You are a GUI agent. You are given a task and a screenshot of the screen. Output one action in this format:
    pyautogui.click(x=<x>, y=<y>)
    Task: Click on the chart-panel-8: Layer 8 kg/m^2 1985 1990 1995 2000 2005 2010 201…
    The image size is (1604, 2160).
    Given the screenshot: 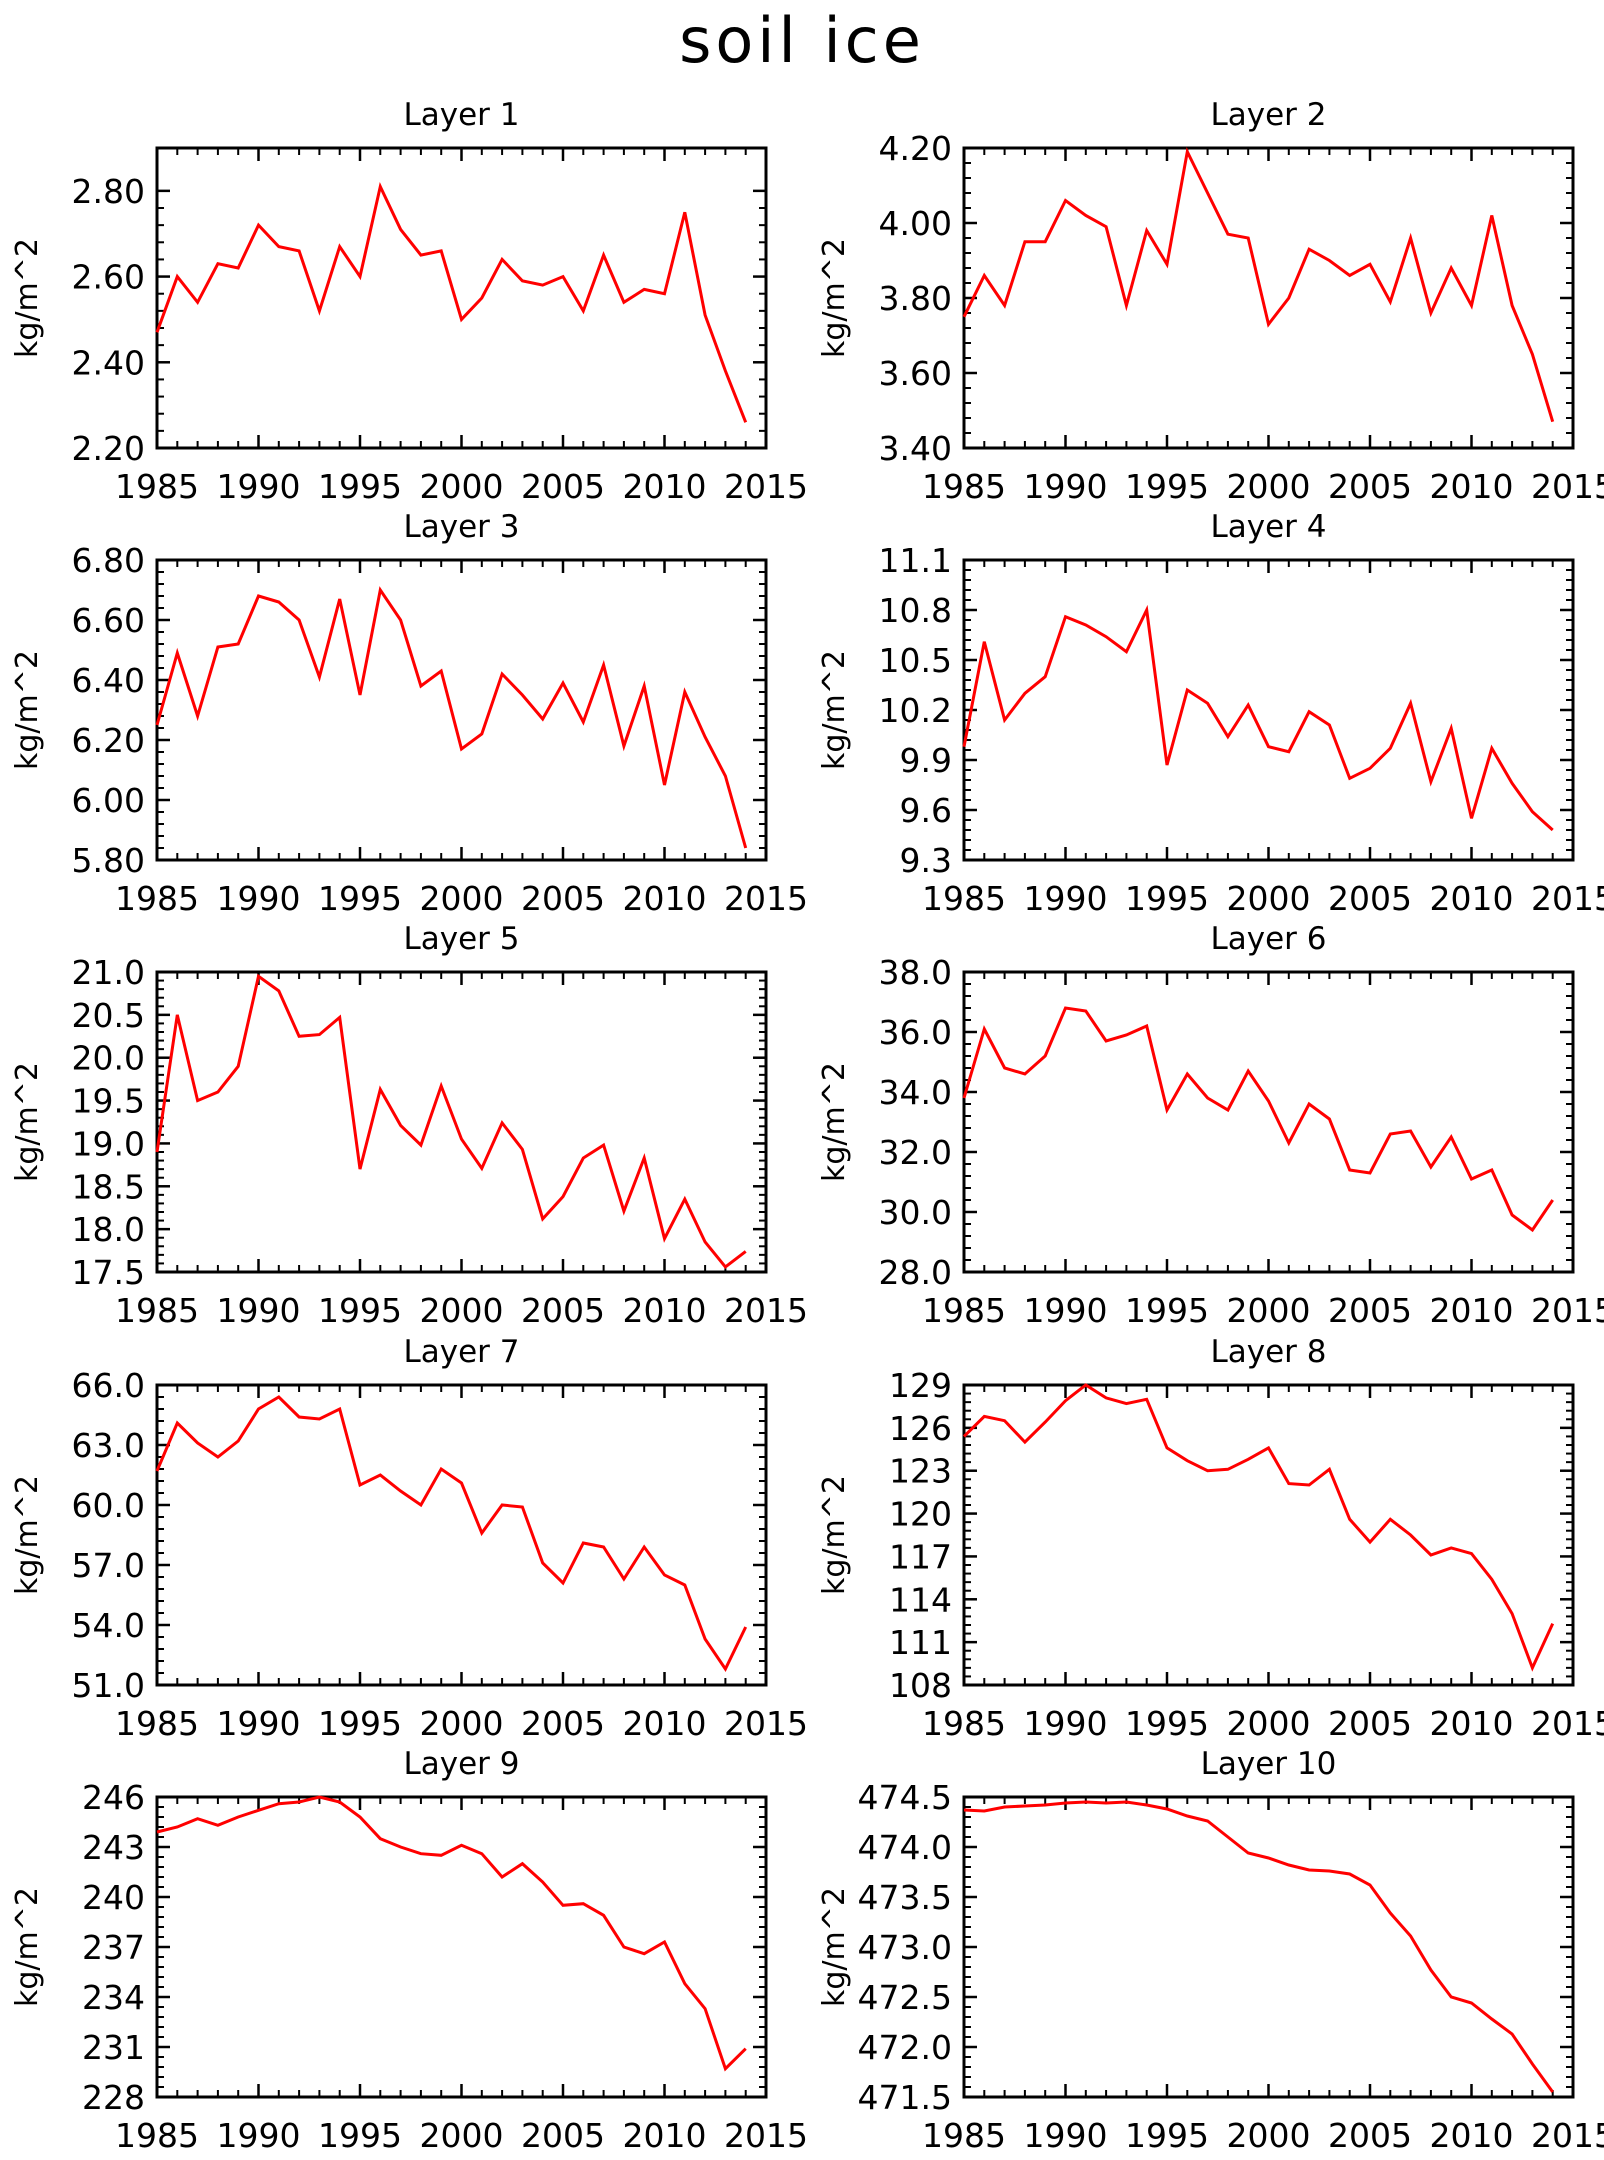 What is the action you would take?
    pyautogui.click(x=1210, y=1538)
    